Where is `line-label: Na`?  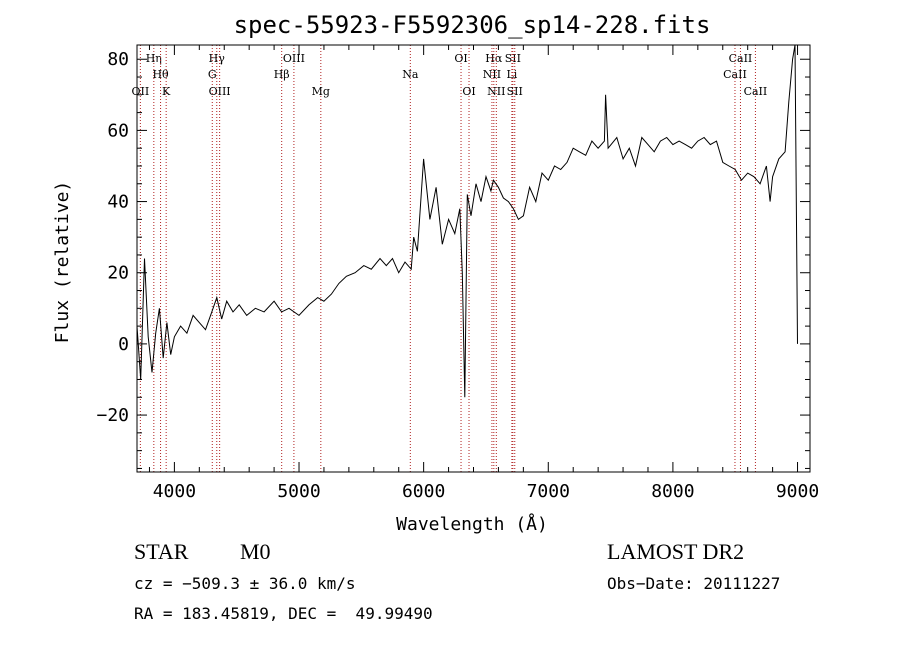 line-label: Na is located at coordinates (410, 74).